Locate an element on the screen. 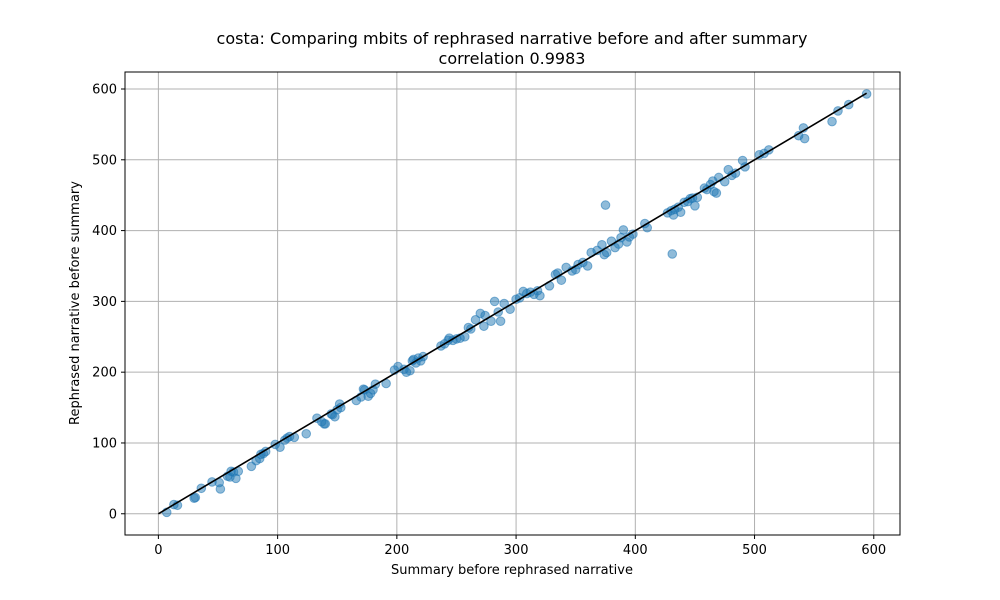 The height and width of the screenshot is (600, 1000). y-tick-label: 300 is located at coordinates (104, 302).